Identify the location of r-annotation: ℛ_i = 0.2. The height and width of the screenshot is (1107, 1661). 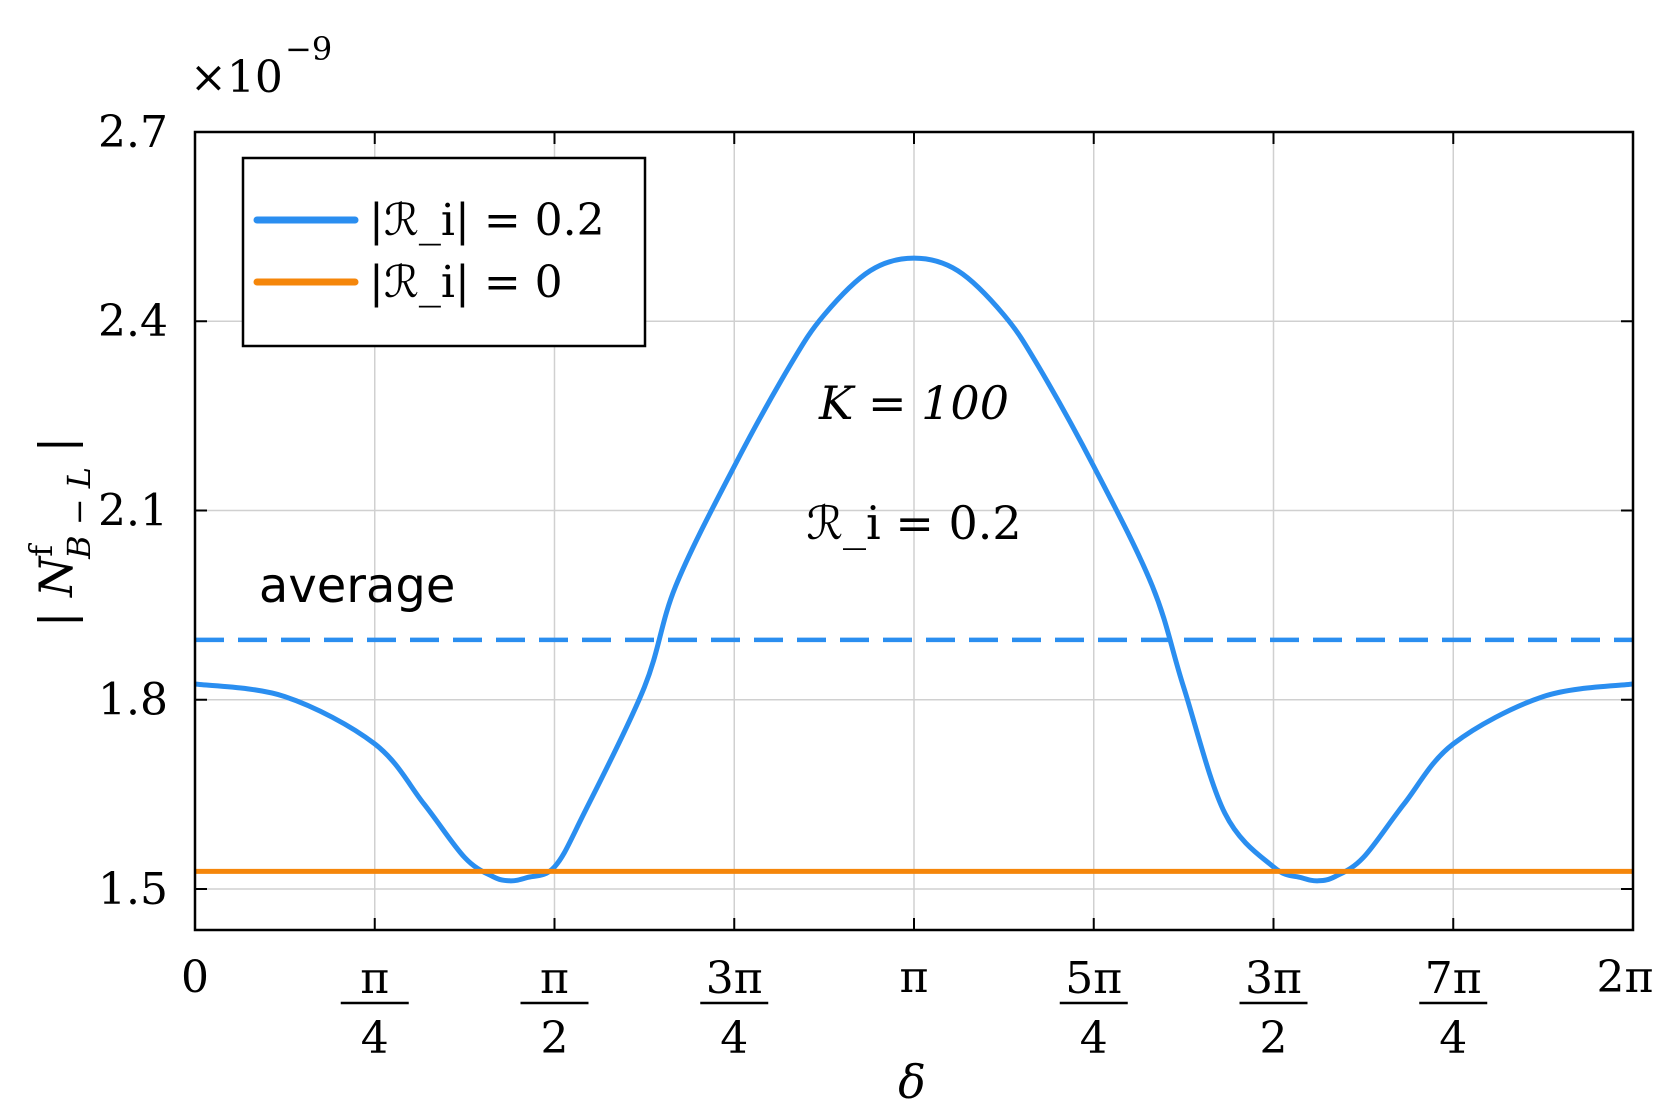
(913, 523).